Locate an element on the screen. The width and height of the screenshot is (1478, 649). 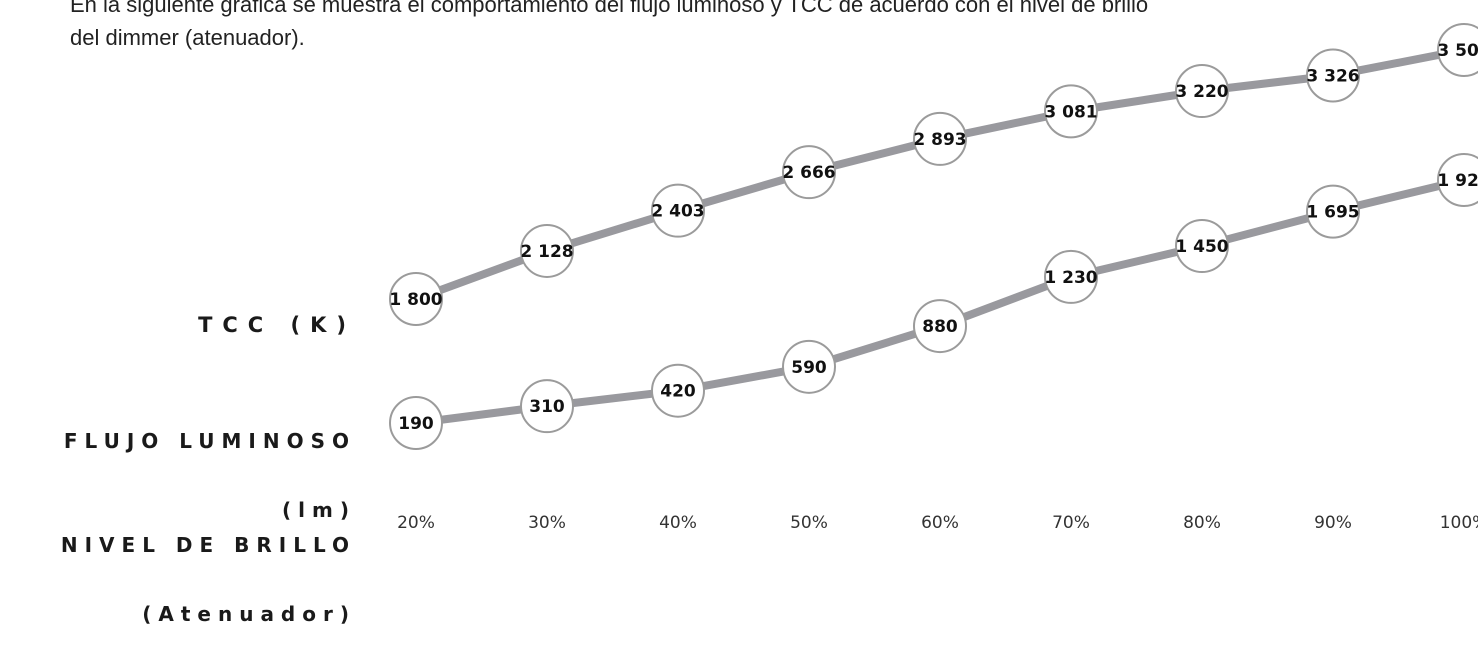
flujo-row-label: FLUJO LUMINOSO (lm) is located at coordinates (210, 464).